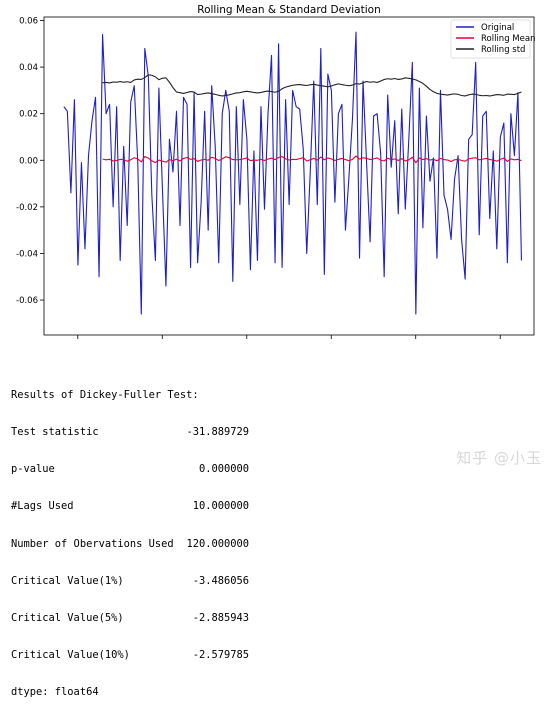  I want to click on legend: Original Rolling Mean Rolling std, so click(492, 39).